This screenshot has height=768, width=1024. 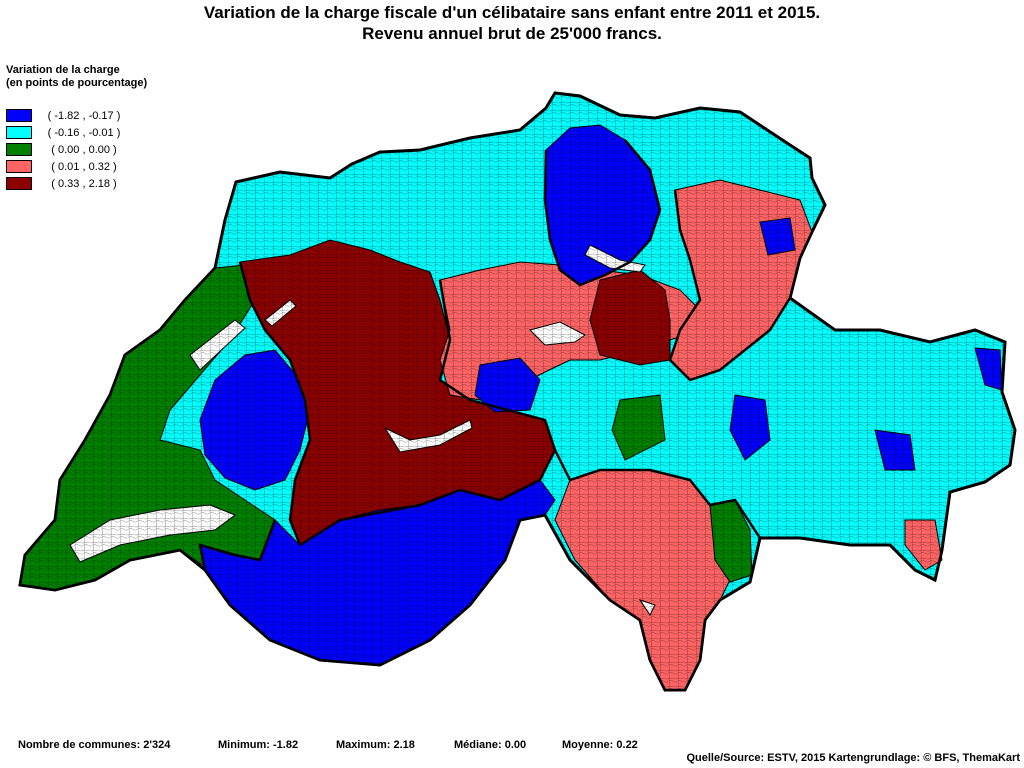 I want to click on legend-swatch-blue, so click(x=19, y=115).